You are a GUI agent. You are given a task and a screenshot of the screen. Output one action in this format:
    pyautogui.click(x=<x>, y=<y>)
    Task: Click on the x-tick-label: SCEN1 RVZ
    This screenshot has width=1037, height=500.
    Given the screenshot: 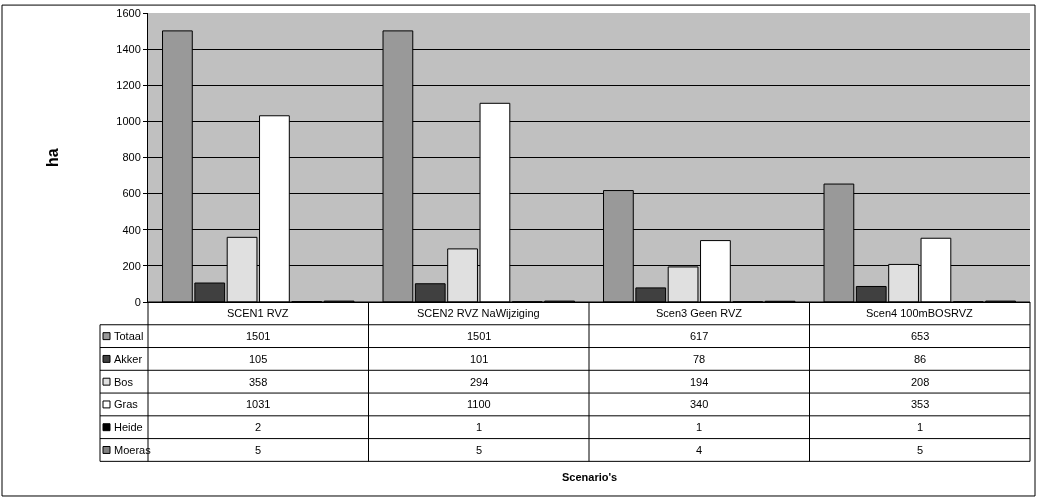 What is the action you would take?
    pyautogui.click(x=258, y=313)
    